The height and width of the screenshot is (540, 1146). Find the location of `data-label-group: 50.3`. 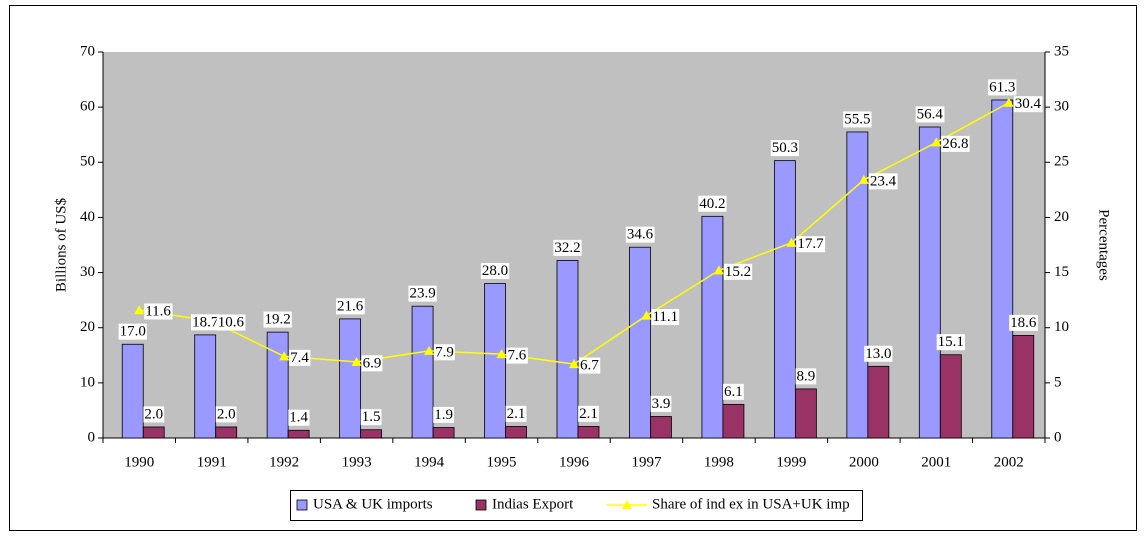

data-label-group: 50.3 is located at coordinates (785, 148).